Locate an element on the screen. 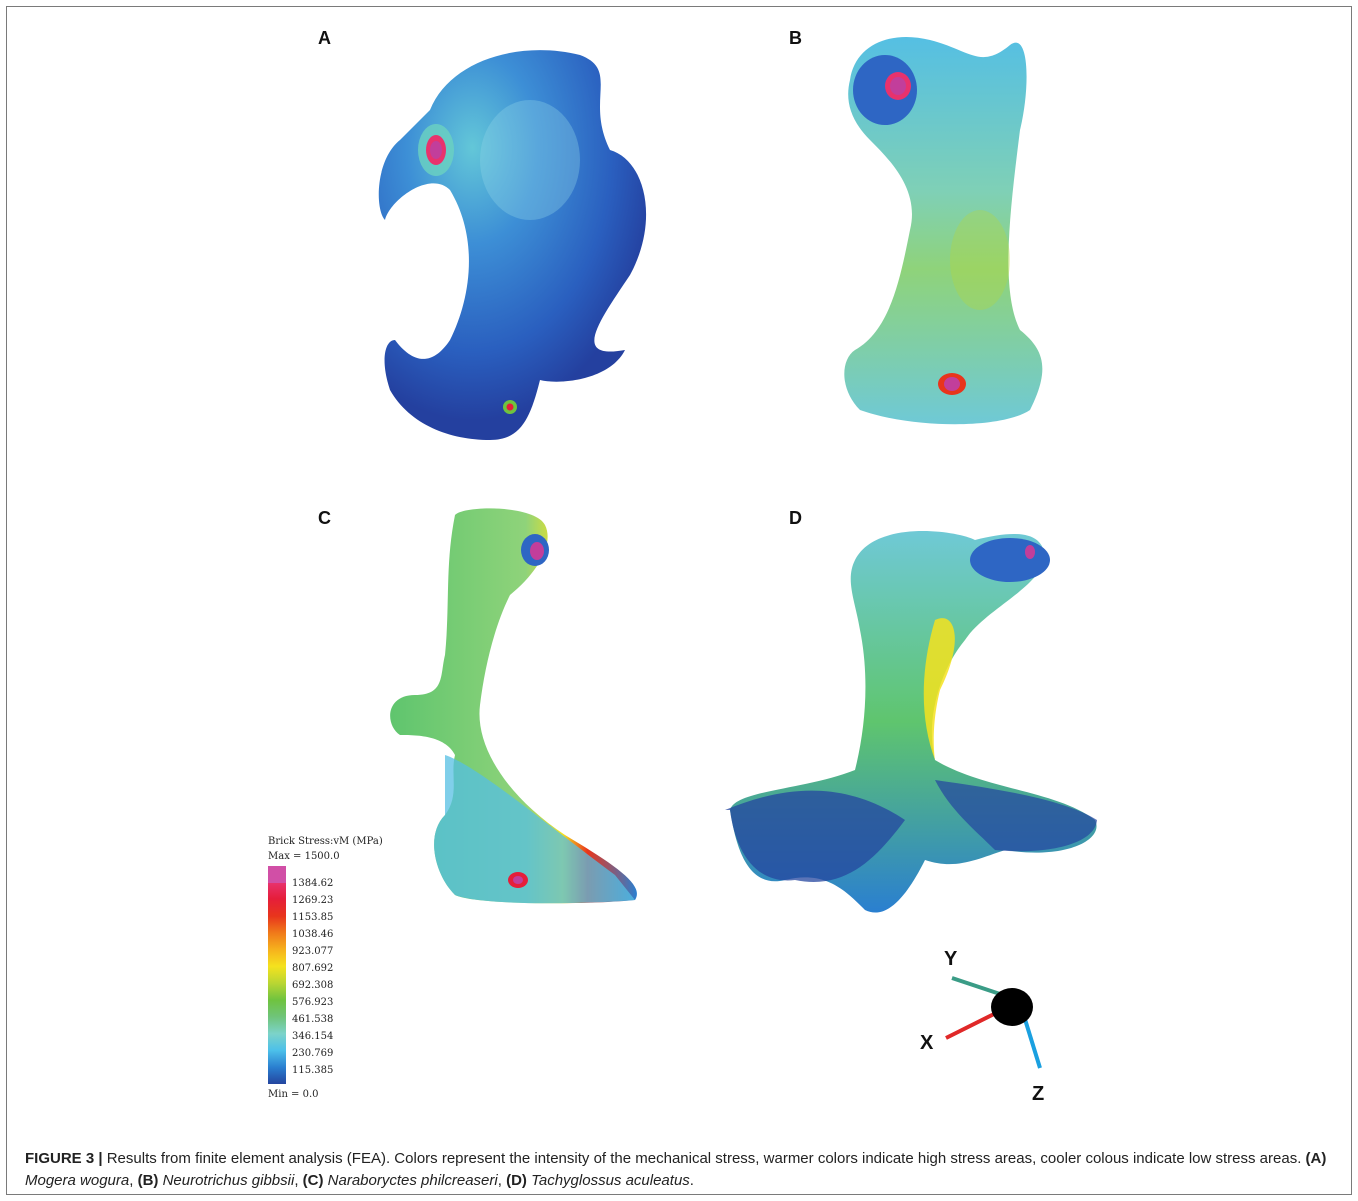 The width and height of the screenshot is (1358, 1201). legend-tick: 692.308 is located at coordinates (313, 985).